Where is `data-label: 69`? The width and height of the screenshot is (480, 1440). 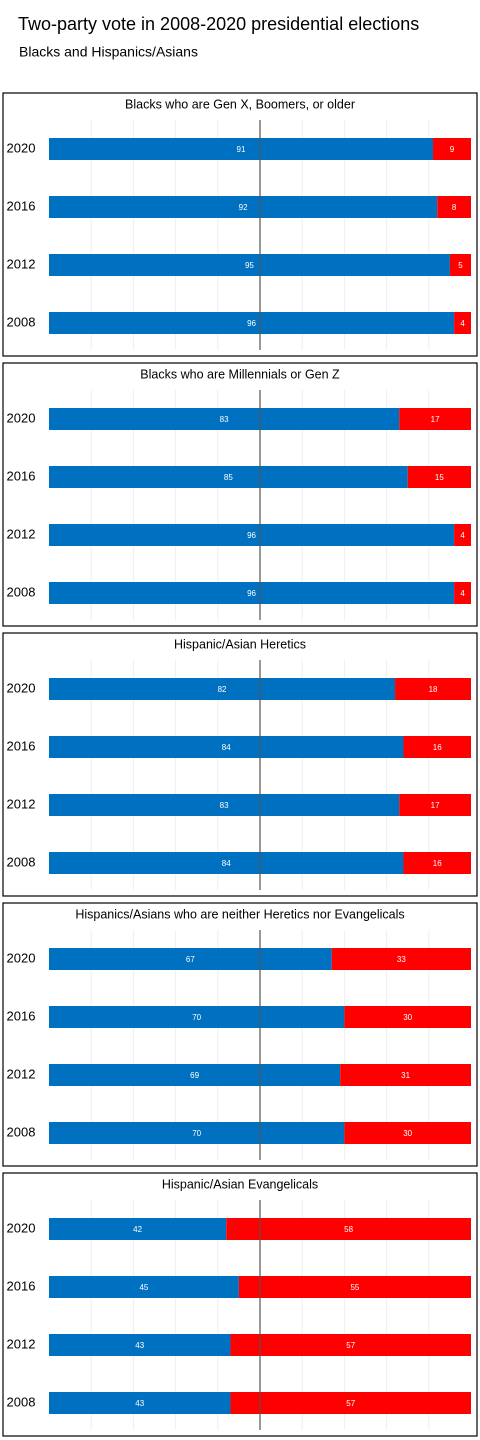
data-label: 69 is located at coordinates (194, 1075).